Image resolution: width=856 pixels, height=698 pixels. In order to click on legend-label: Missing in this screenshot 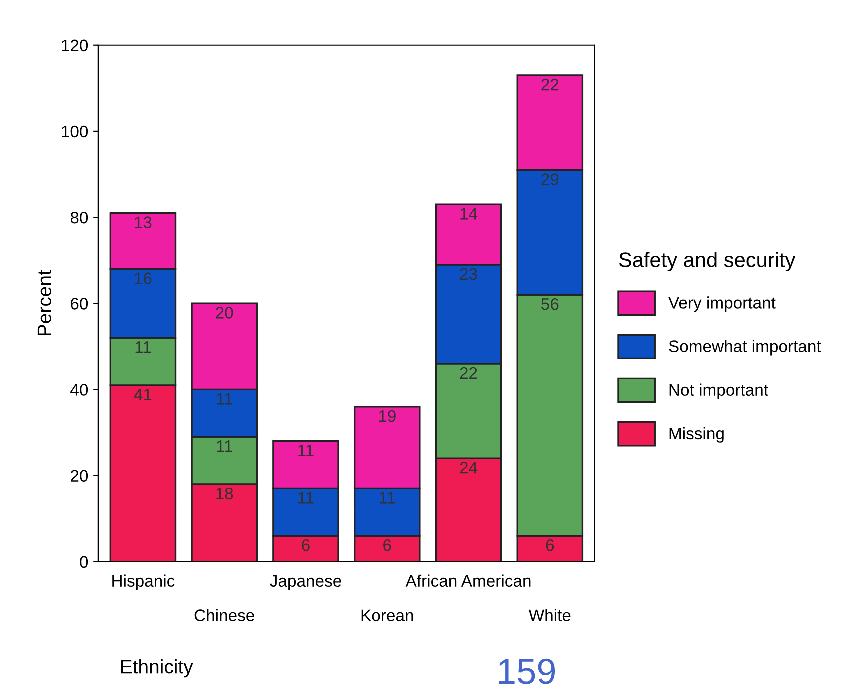, I will do `click(697, 435)`.